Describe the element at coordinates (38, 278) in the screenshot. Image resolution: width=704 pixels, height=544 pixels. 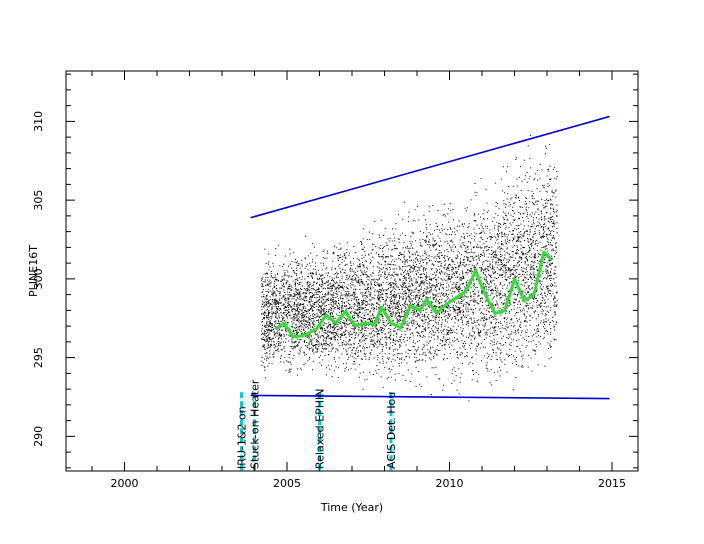
I see `y-tick-label: 300` at that location.